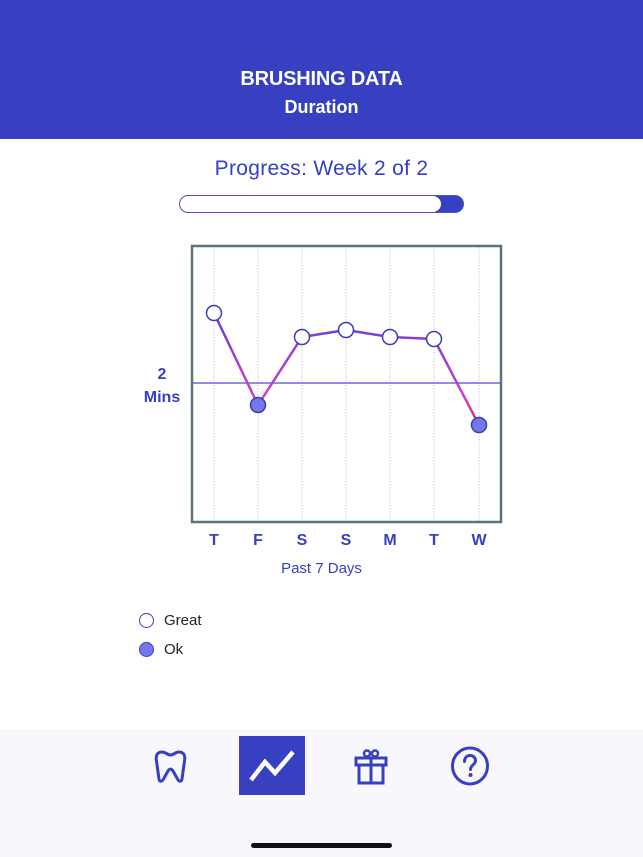  Describe the element at coordinates (390, 540) in the screenshot. I see `x-tick-label: M` at that location.